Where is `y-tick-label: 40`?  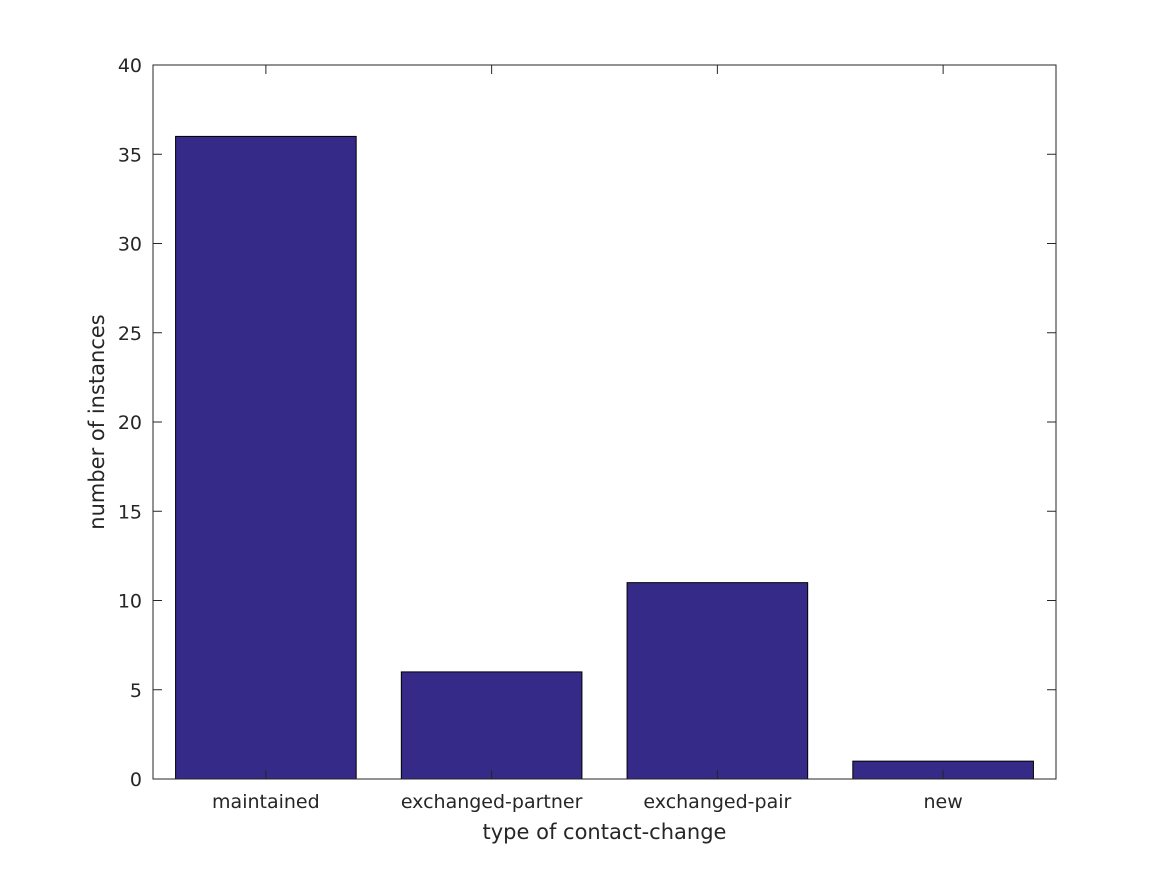 y-tick-label: 40 is located at coordinates (130, 66).